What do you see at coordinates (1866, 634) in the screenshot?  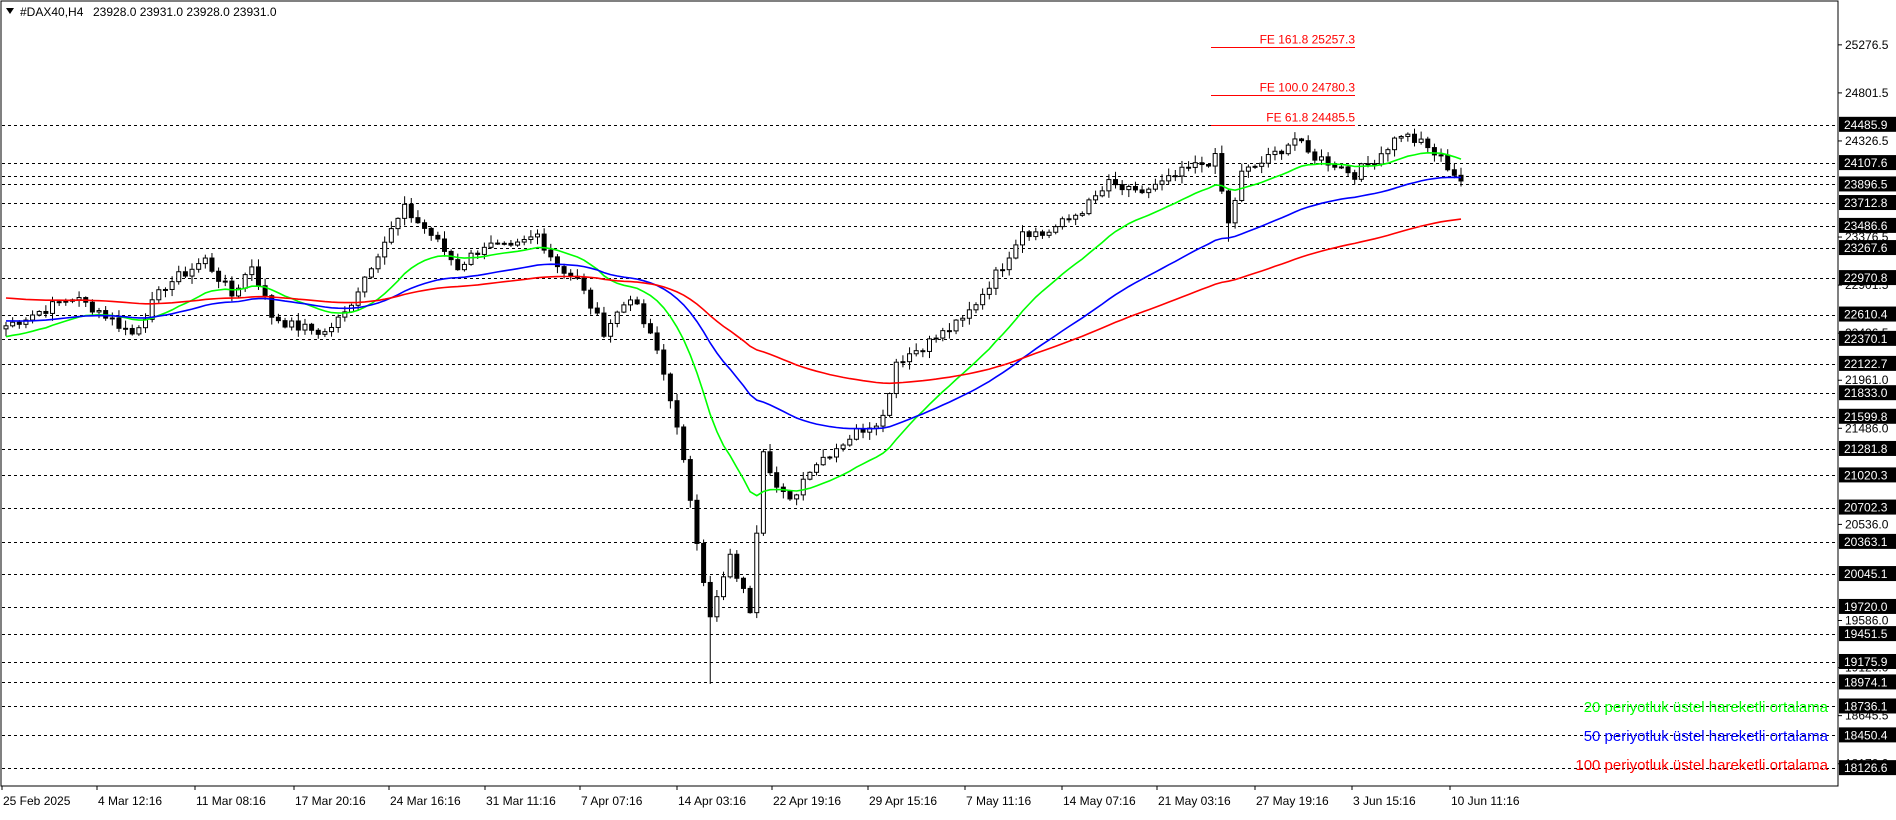 I see `level-label: 19451.5` at bounding box center [1866, 634].